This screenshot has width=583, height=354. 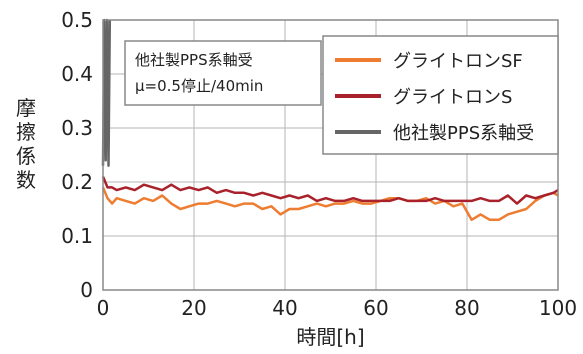 What do you see at coordinates (77, 128) in the screenshot?
I see `y-tick-label: 0.3` at bounding box center [77, 128].